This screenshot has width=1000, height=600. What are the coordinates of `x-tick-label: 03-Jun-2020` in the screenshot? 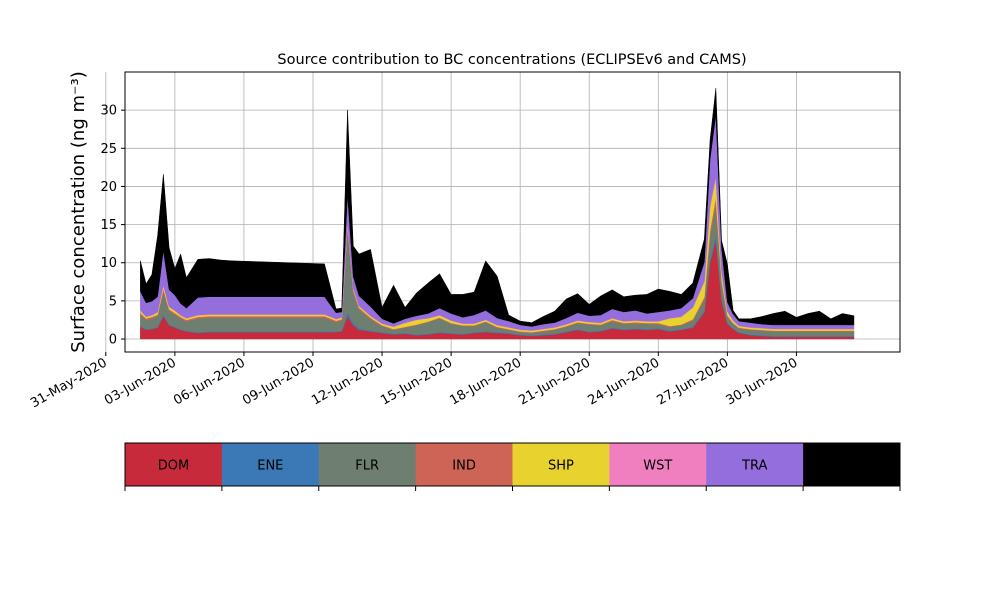 It's located at (140, 381).